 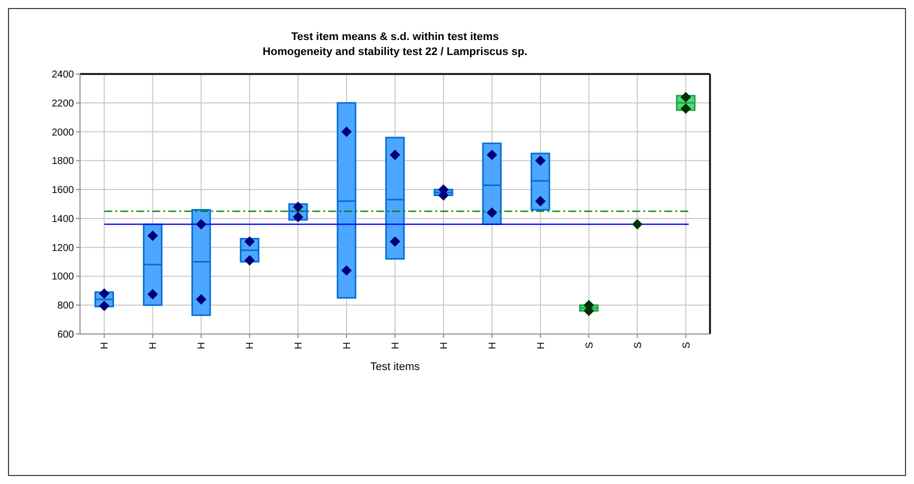 What do you see at coordinates (65, 335) in the screenshot?
I see `y-tick-label: 600` at bounding box center [65, 335].